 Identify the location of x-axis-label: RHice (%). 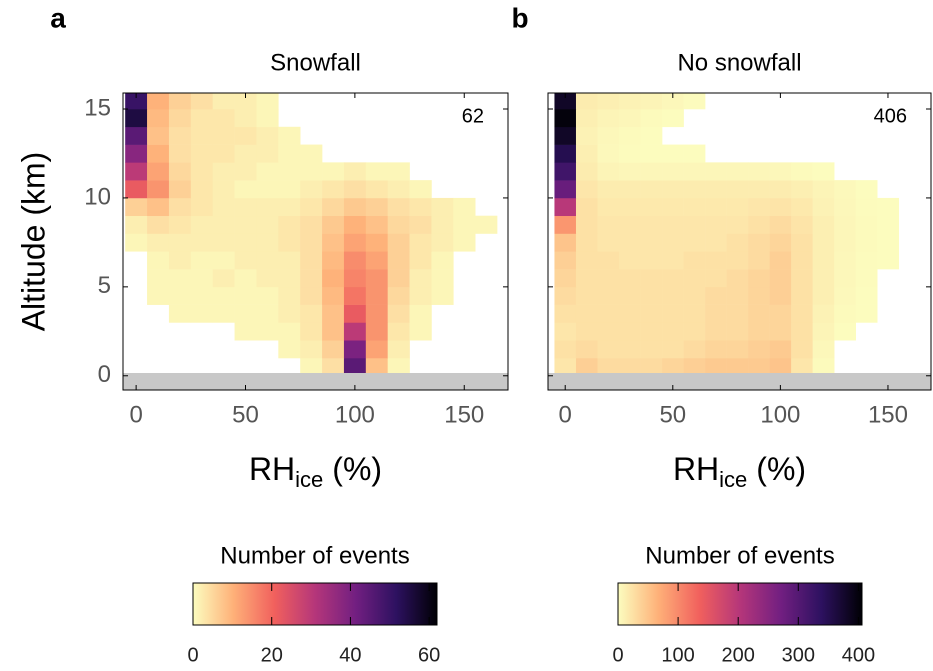
(739, 471).